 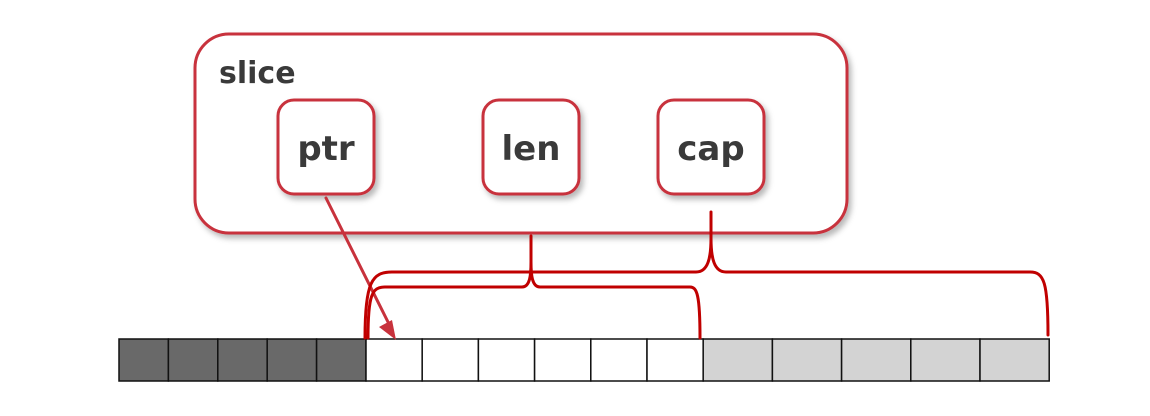 I want to click on field-len: len, so click(x=531, y=147).